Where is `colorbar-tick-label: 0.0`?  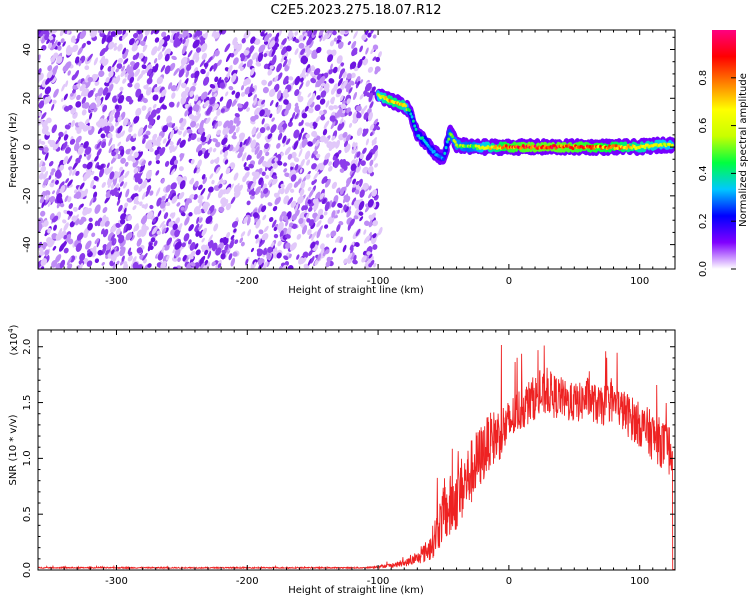 colorbar-tick-label: 0.0 is located at coordinates (703, 269).